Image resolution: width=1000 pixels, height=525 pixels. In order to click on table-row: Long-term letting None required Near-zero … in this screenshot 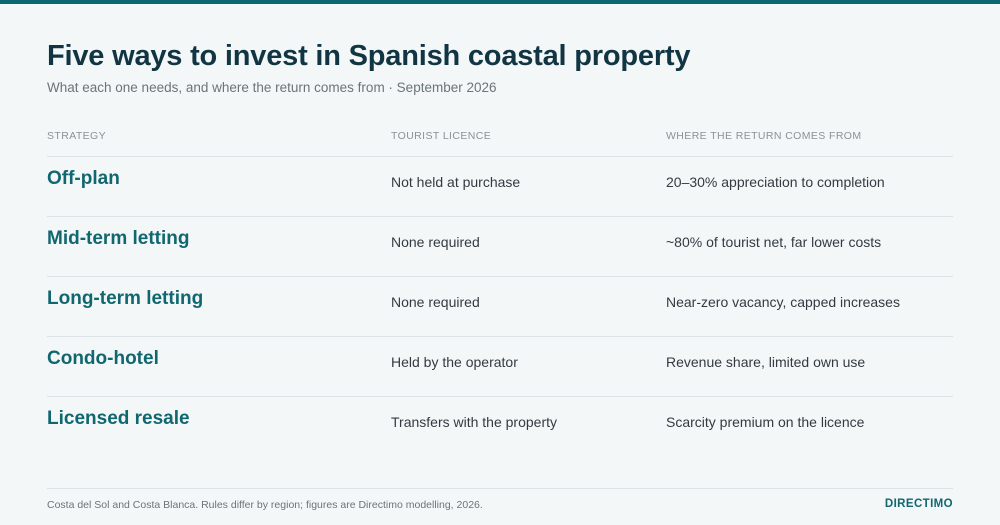, I will do `click(500, 306)`.